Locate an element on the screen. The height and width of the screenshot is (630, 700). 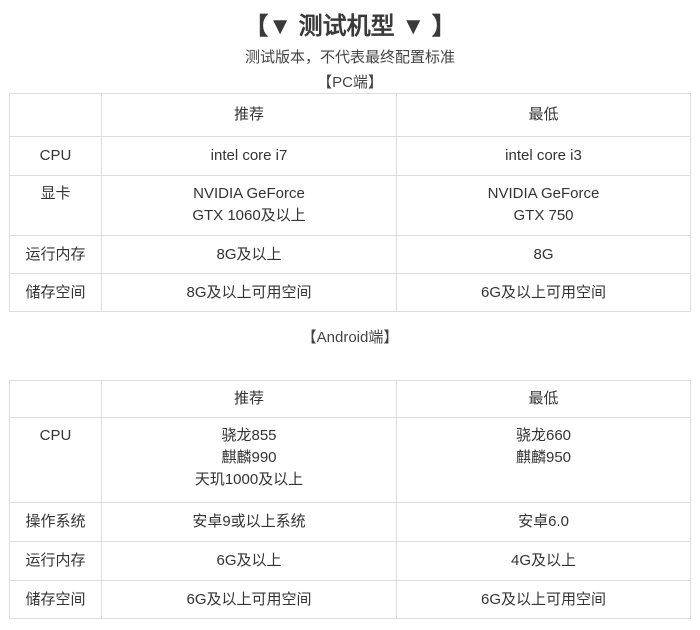
table-row: 运行内存 6G及以上 4G及以上 is located at coordinates (350, 561).